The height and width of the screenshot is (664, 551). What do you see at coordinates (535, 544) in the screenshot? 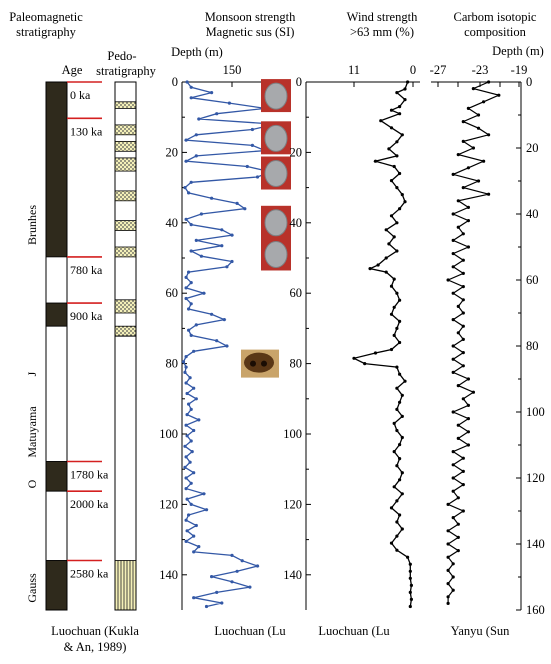
I see `carbon-depth-tick-label-7: 140` at bounding box center [535, 544].